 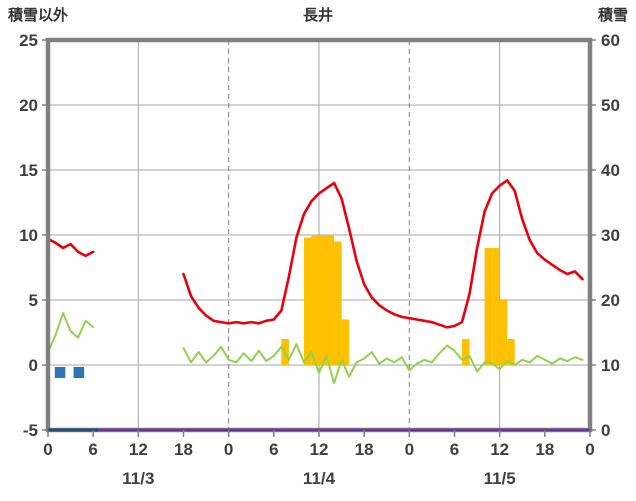 What do you see at coordinates (610, 170) in the screenshot?
I see `y-right-tick-label: 40` at bounding box center [610, 170].